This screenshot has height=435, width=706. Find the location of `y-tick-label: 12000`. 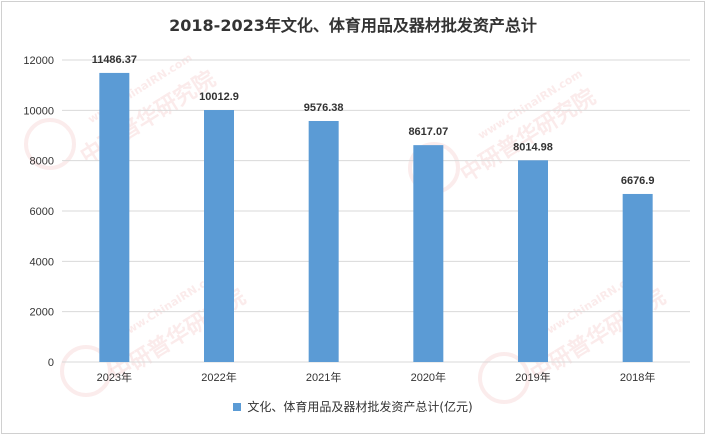

y-tick-label: 12000 is located at coordinates (38, 61).